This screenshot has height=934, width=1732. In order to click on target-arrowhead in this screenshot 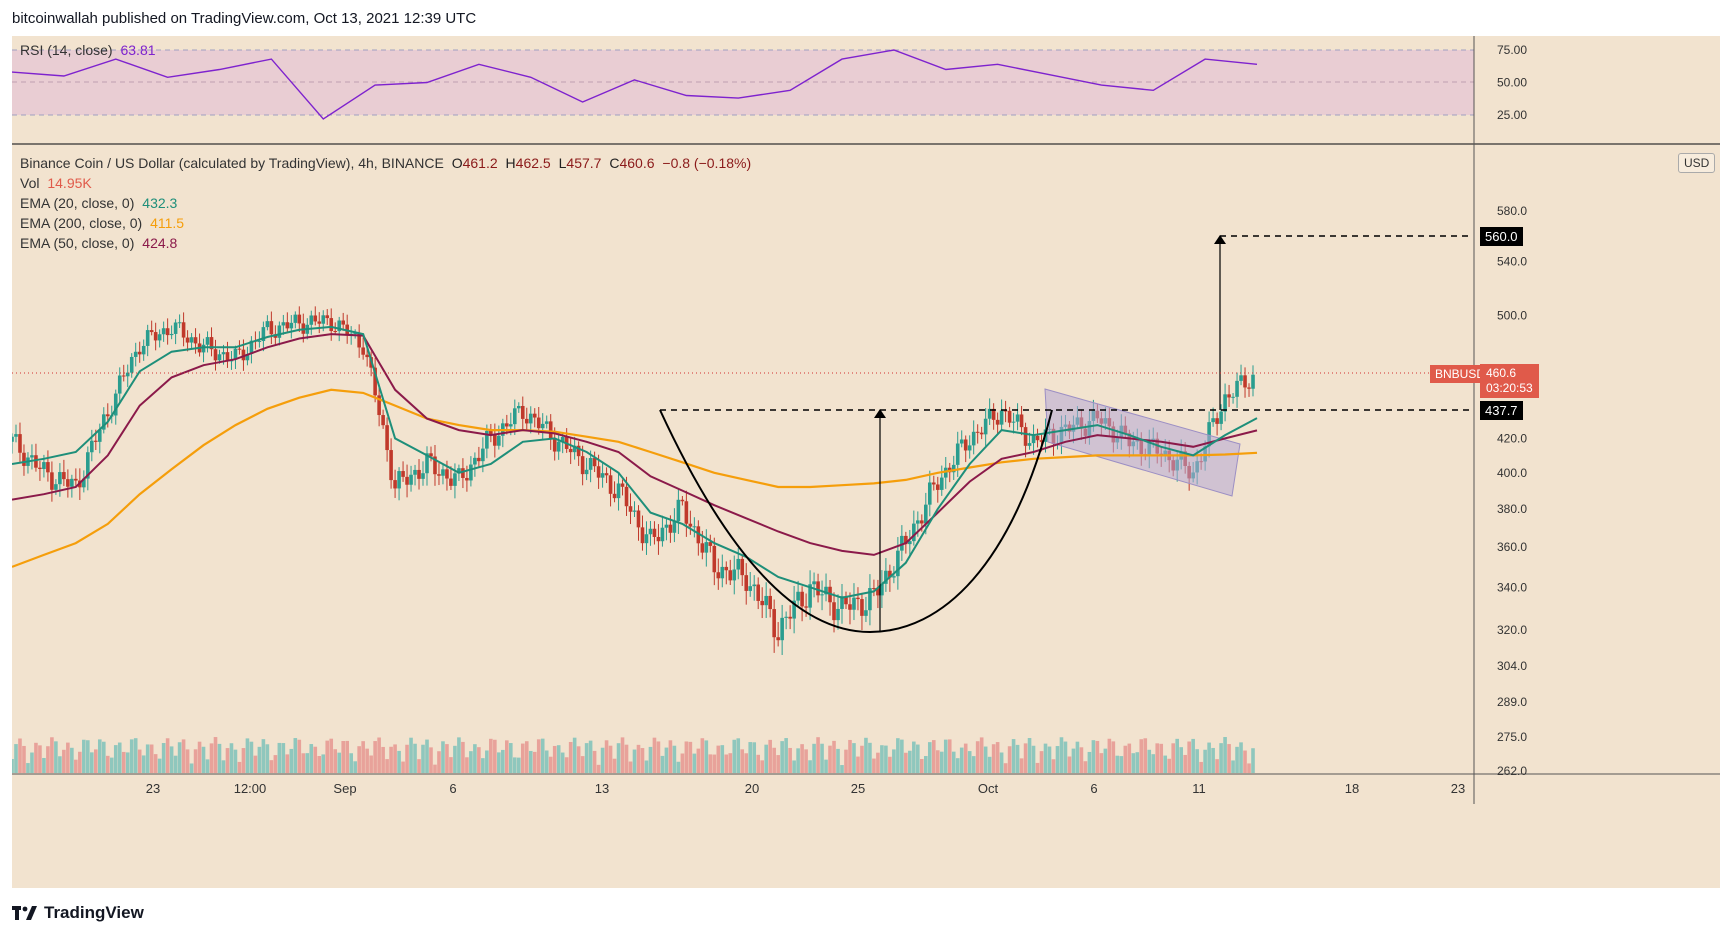, I will do `click(1220, 239)`.